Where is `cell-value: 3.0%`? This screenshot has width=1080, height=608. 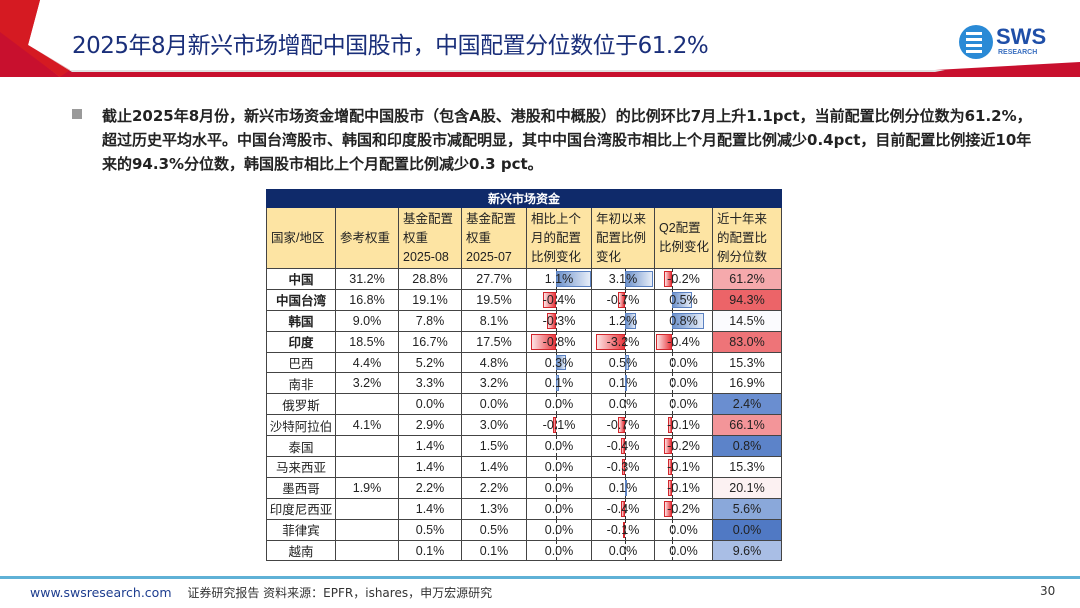 cell-value: 3.0% is located at coordinates (494, 425).